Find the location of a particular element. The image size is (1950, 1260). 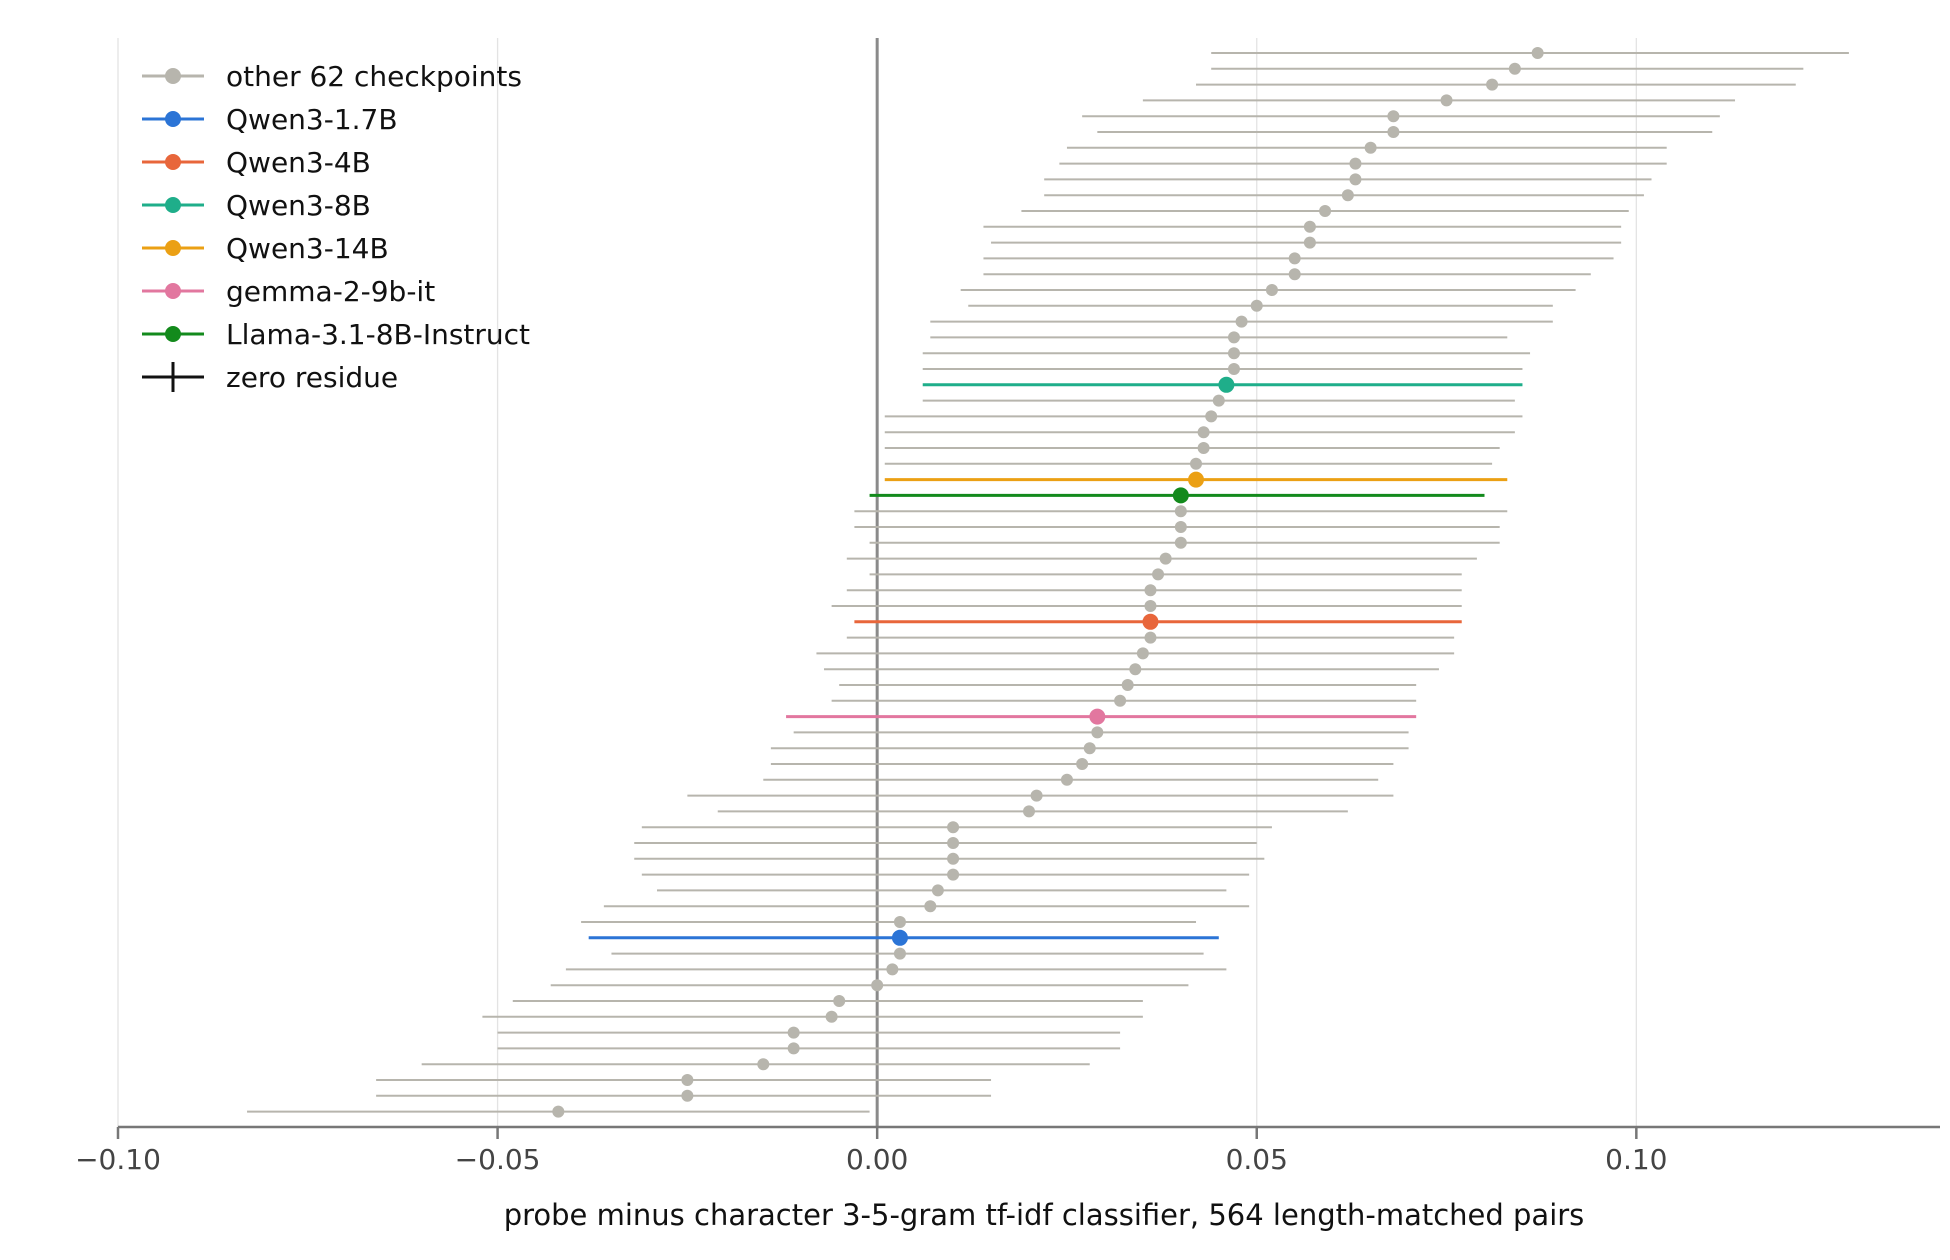

legend-item-2: Qwen3-4B is located at coordinates (256, 162).